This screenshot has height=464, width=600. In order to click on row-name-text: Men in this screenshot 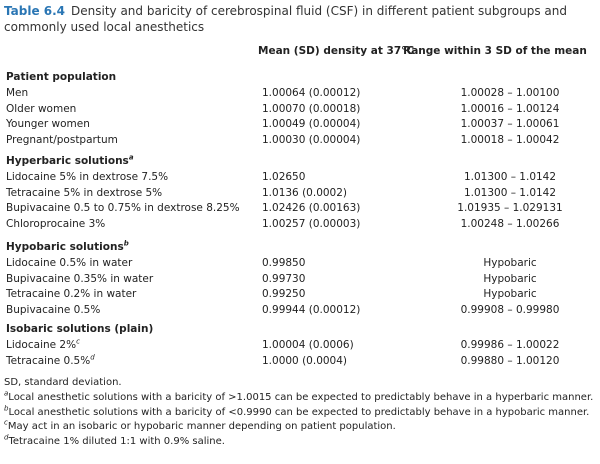, I will do `click(17, 93)`.